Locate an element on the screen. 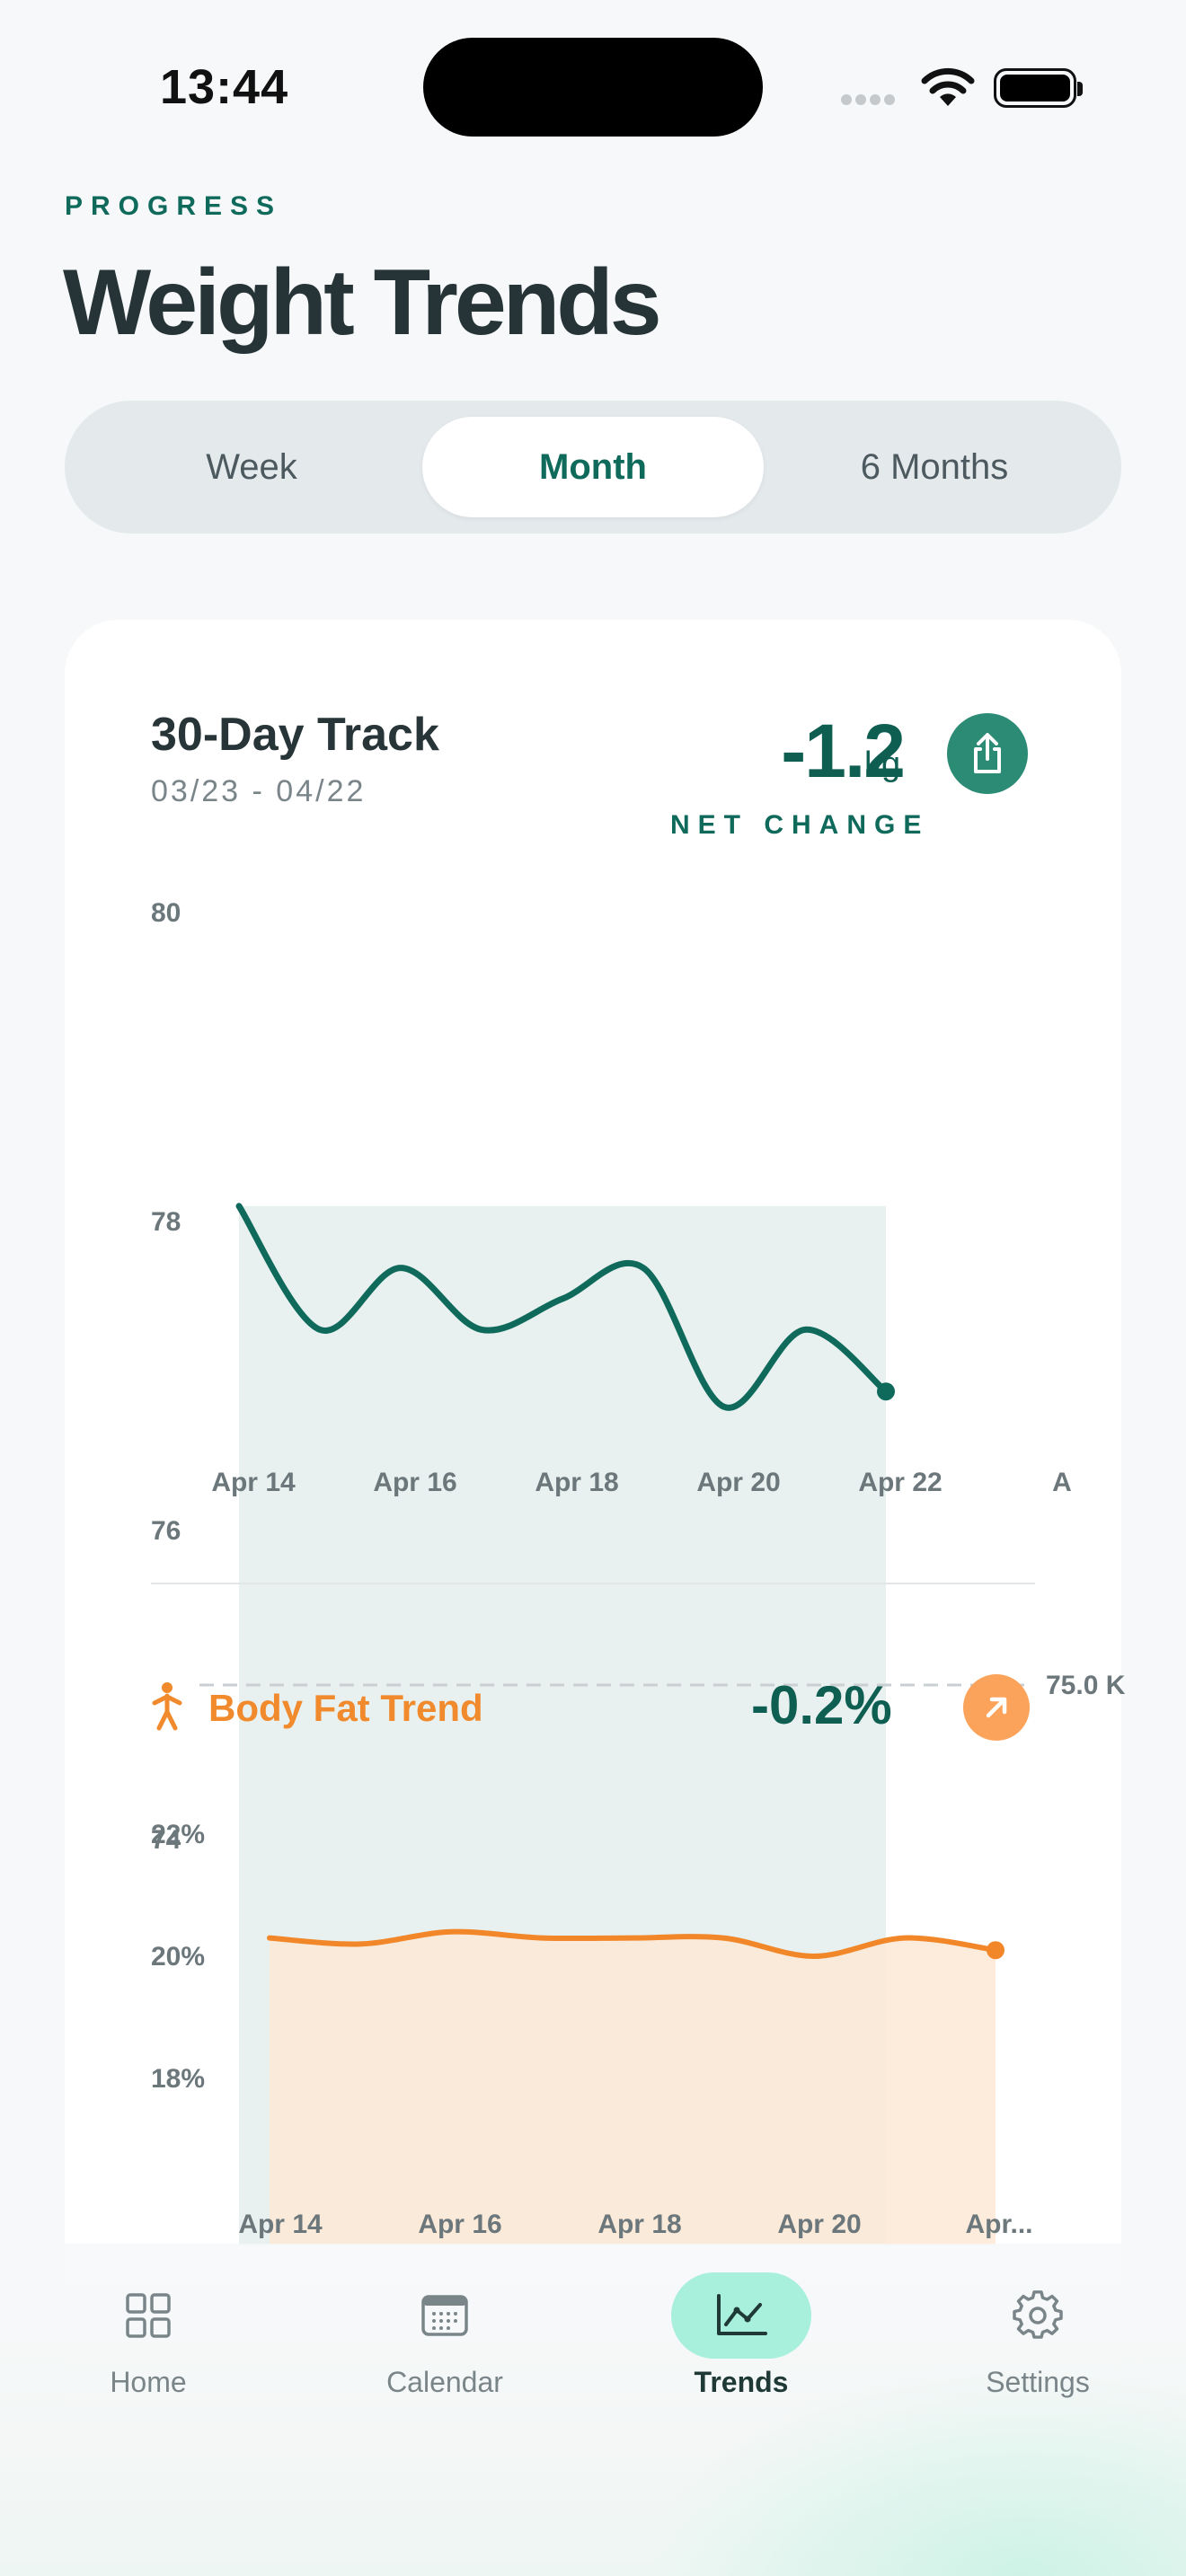 The width and height of the screenshot is (1186, 2576). cellular-signal-icon is located at coordinates (871, 99).